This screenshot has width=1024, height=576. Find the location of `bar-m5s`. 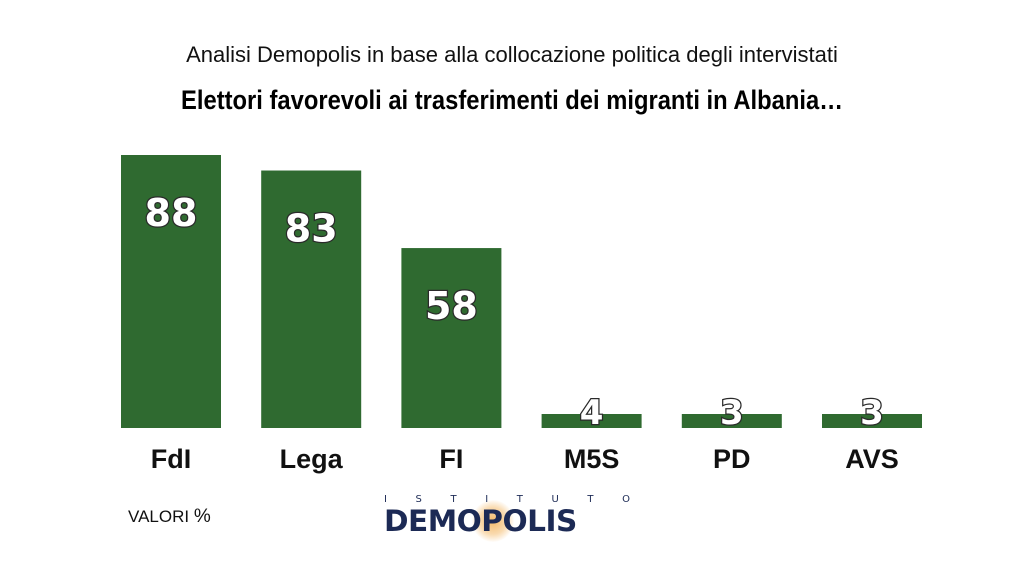

bar-m5s is located at coordinates (591, 421).